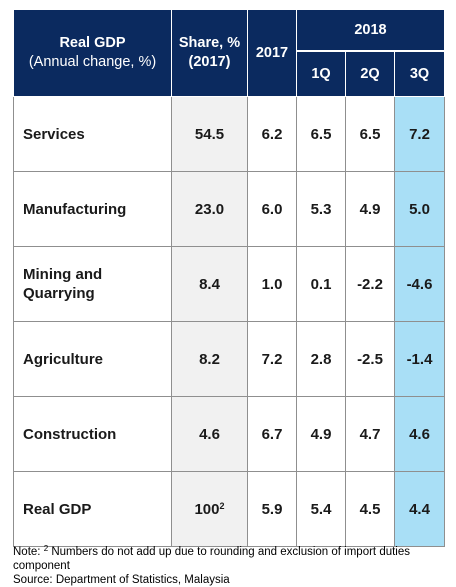 This screenshot has width=456, height=587. What do you see at coordinates (272, 53) in the screenshot?
I see `year-2017-column-header: 2017` at bounding box center [272, 53].